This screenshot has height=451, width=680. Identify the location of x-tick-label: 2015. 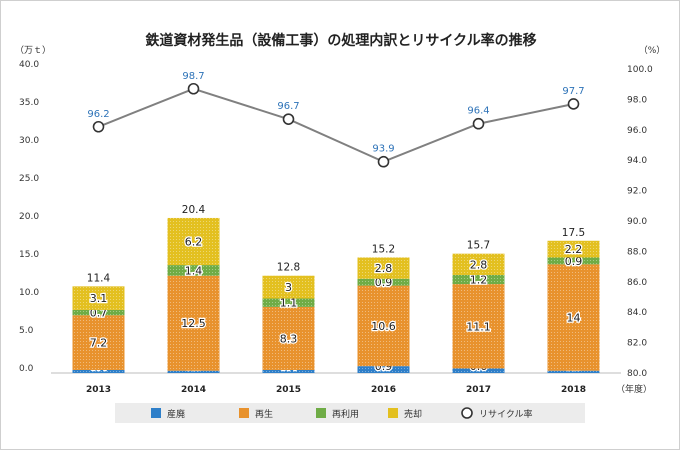
(288, 390).